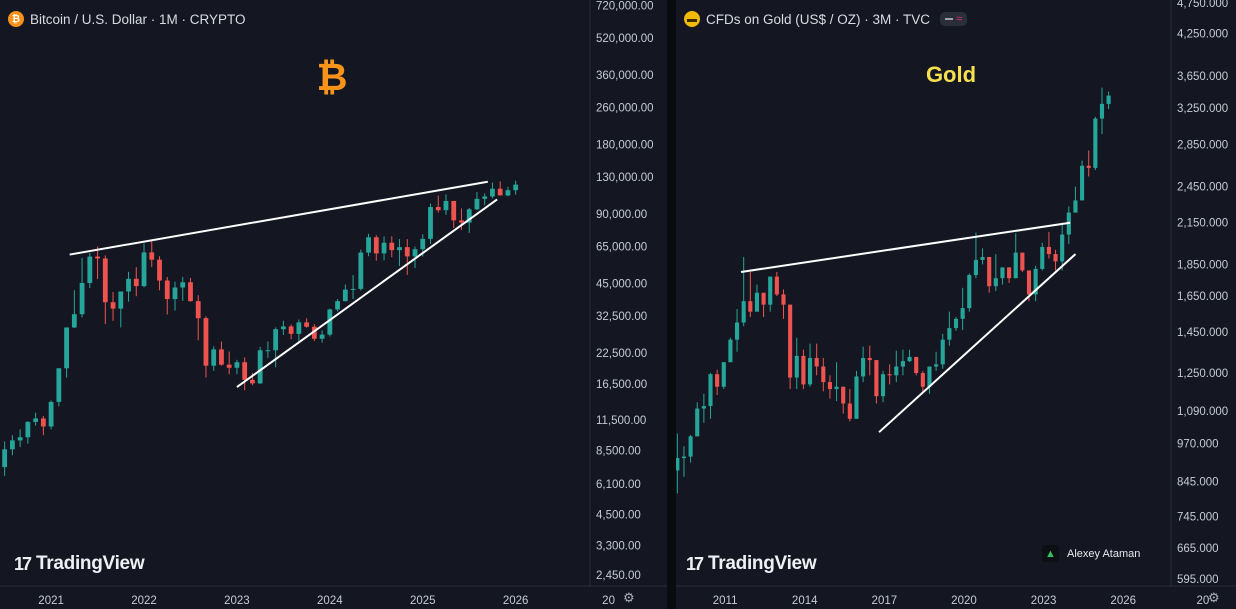 Image resolution: width=1236 pixels, height=609 pixels. Describe the element at coordinates (625, 109) in the screenshot. I see `y-tick-label: 260,000.00` at that location.